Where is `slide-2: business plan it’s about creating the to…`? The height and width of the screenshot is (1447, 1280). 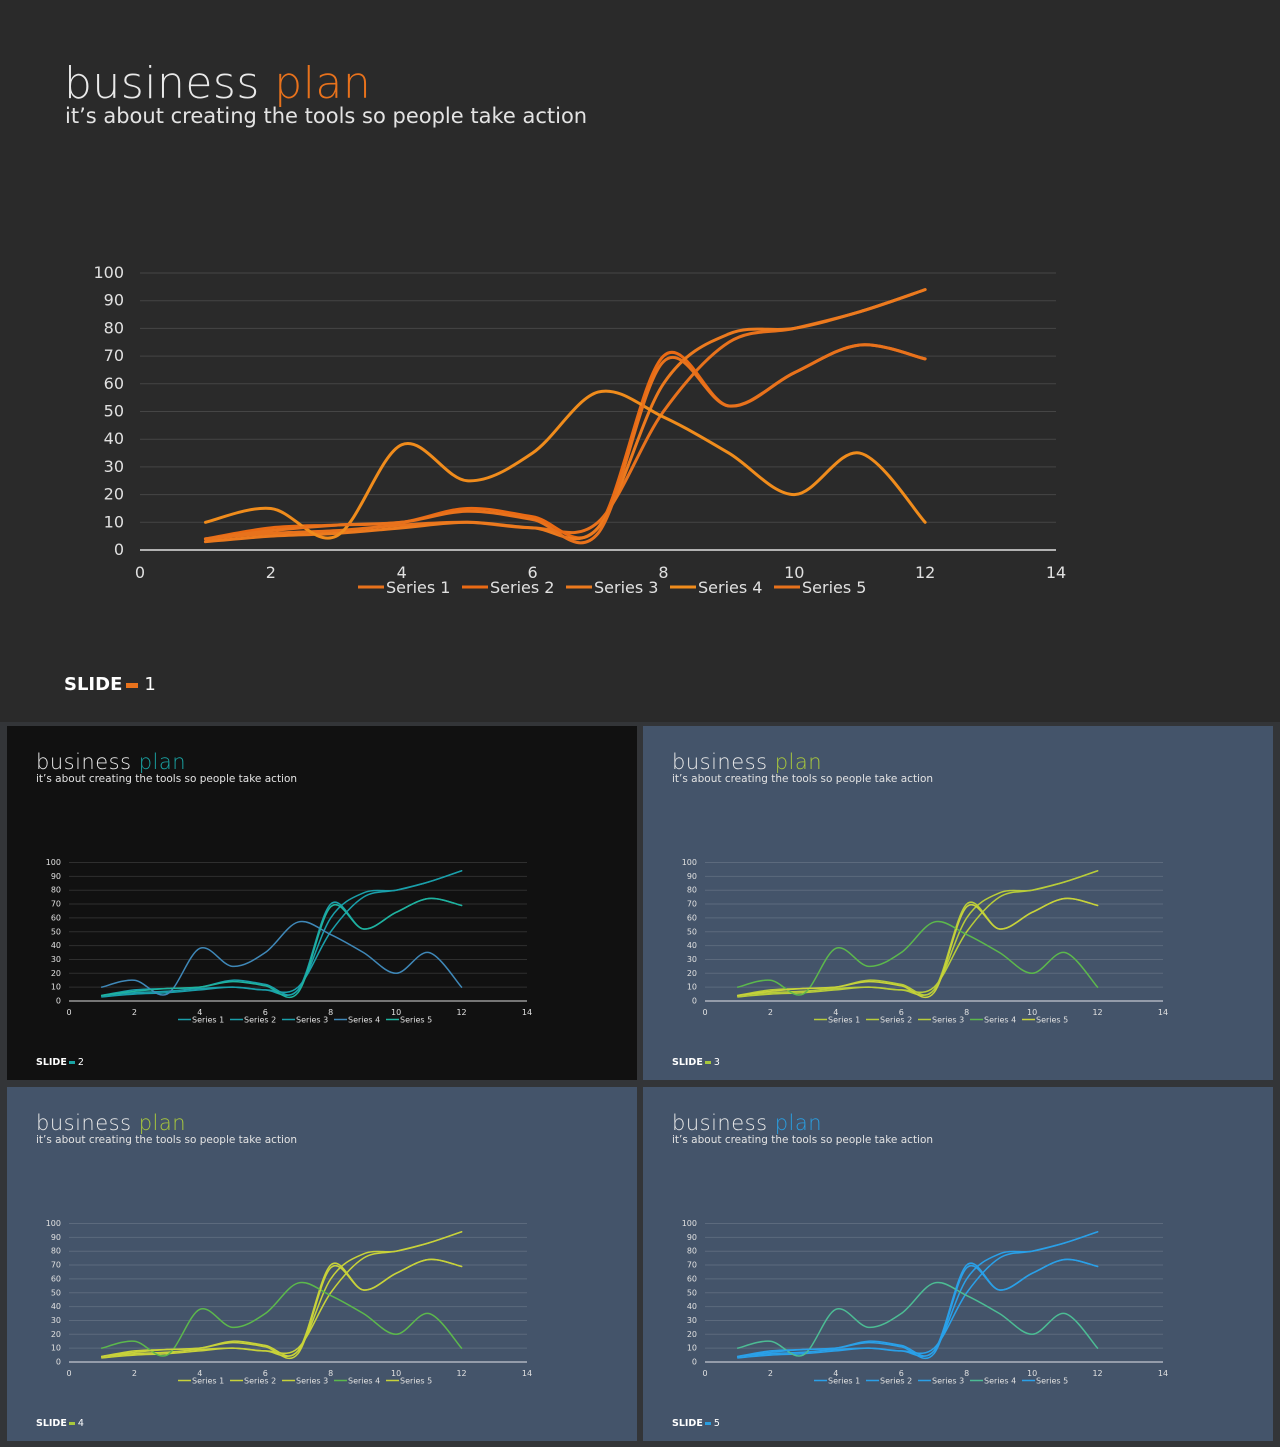 slide-2: business plan it’s about creating the to… is located at coordinates (322, 903).